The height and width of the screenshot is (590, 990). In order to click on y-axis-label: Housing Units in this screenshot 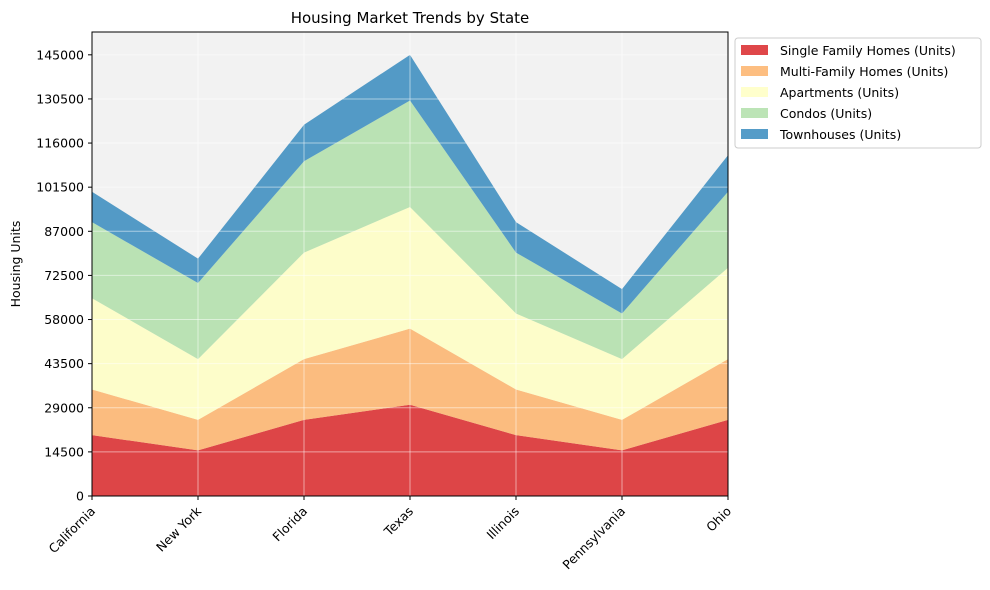, I will do `click(15, 264)`.